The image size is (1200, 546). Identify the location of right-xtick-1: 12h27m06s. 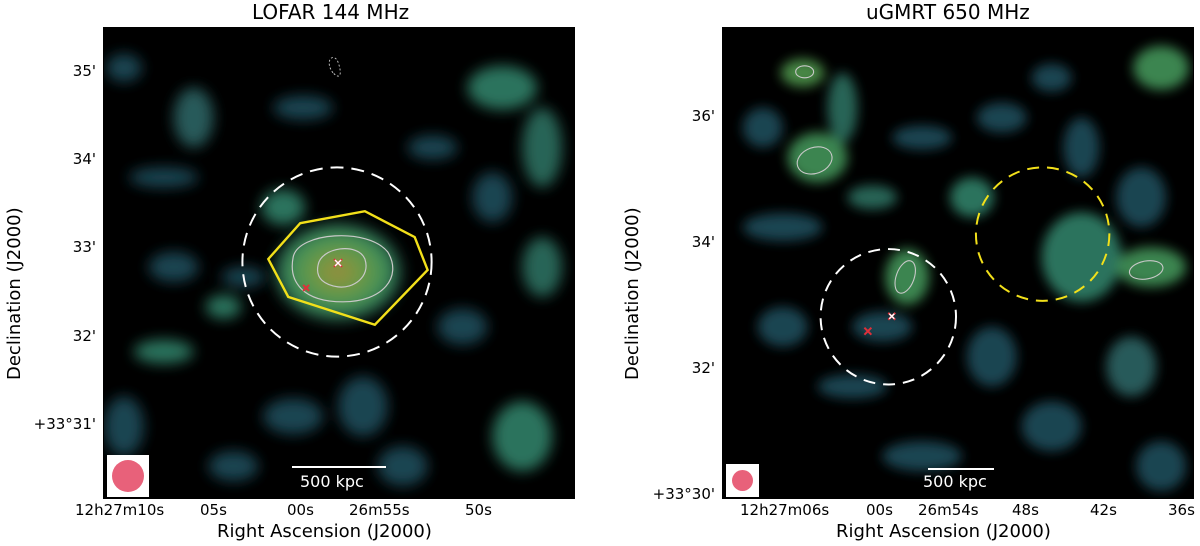
(785, 510).